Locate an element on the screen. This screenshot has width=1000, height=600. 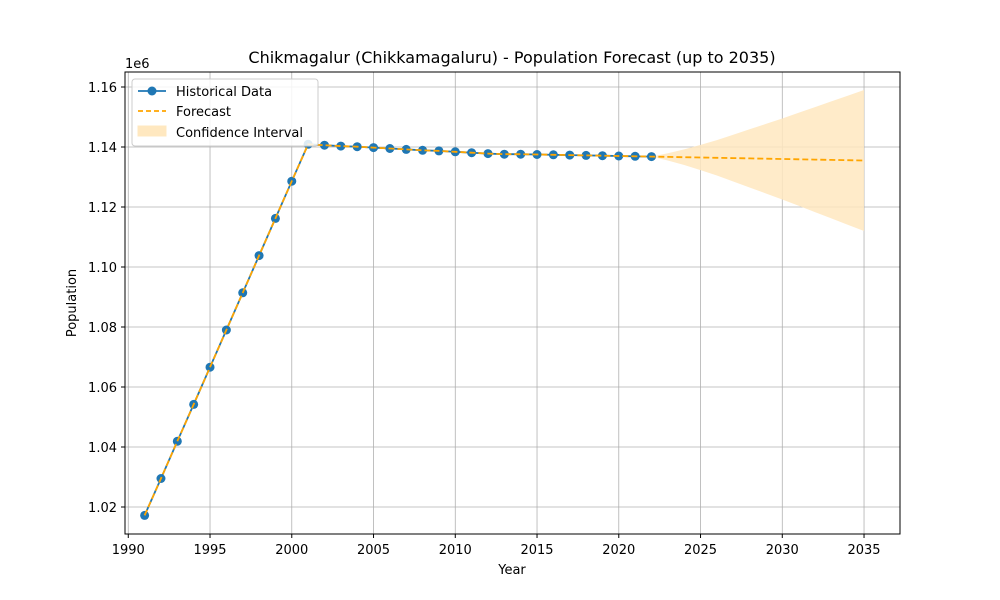
x-tick-label: 2025 is located at coordinates (700, 550).